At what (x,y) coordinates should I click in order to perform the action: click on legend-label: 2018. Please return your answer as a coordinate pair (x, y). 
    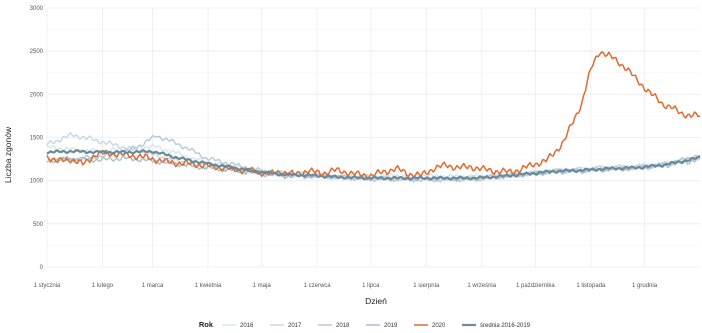
    Looking at the image, I should click on (343, 326).